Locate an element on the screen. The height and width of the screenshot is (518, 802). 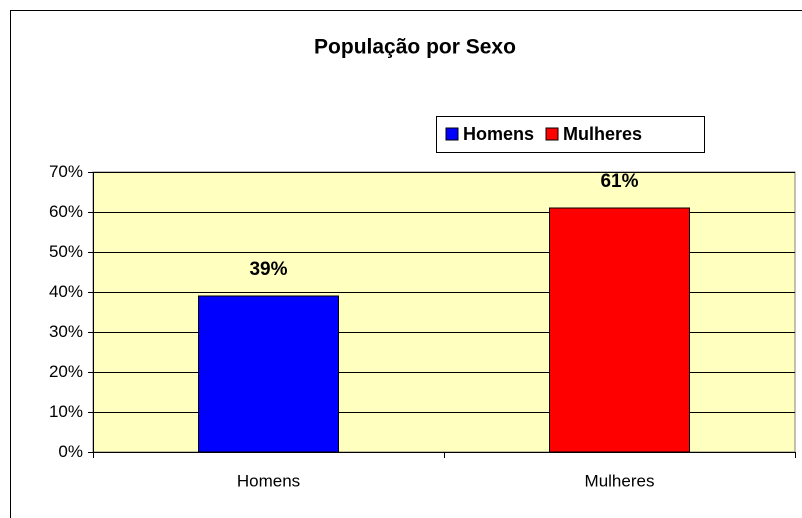
legend-box is located at coordinates (570, 134).